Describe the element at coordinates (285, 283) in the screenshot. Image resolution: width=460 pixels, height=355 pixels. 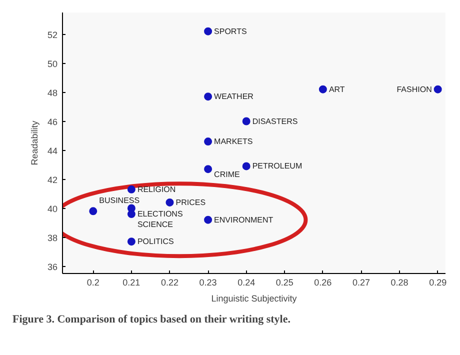
I see `x-tick-label: 0.25` at that location.